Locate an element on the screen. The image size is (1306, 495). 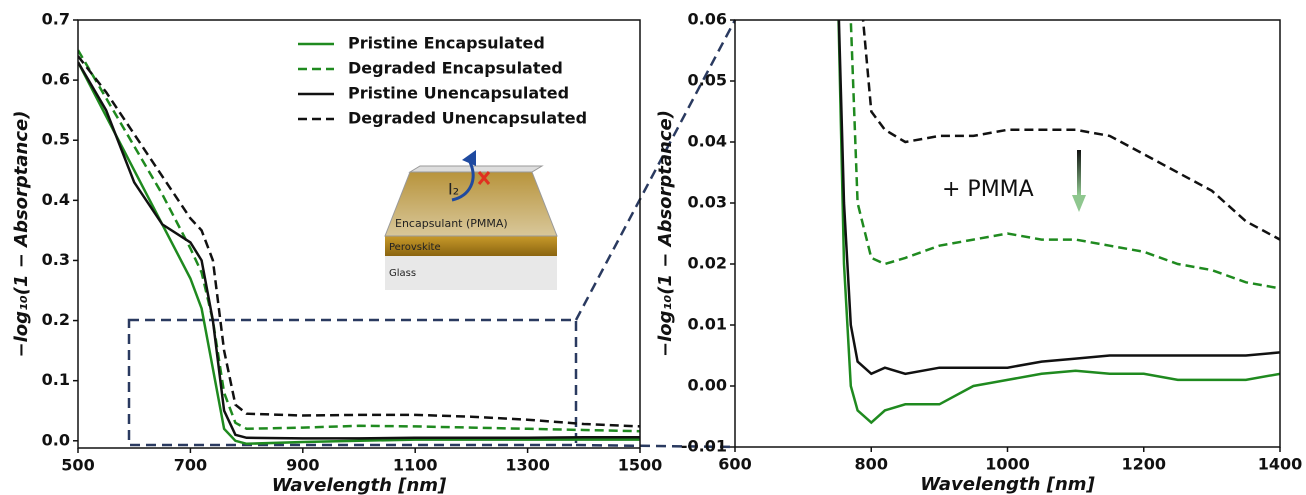
y-tick-label: 0.0 is located at coordinates (56, 439).